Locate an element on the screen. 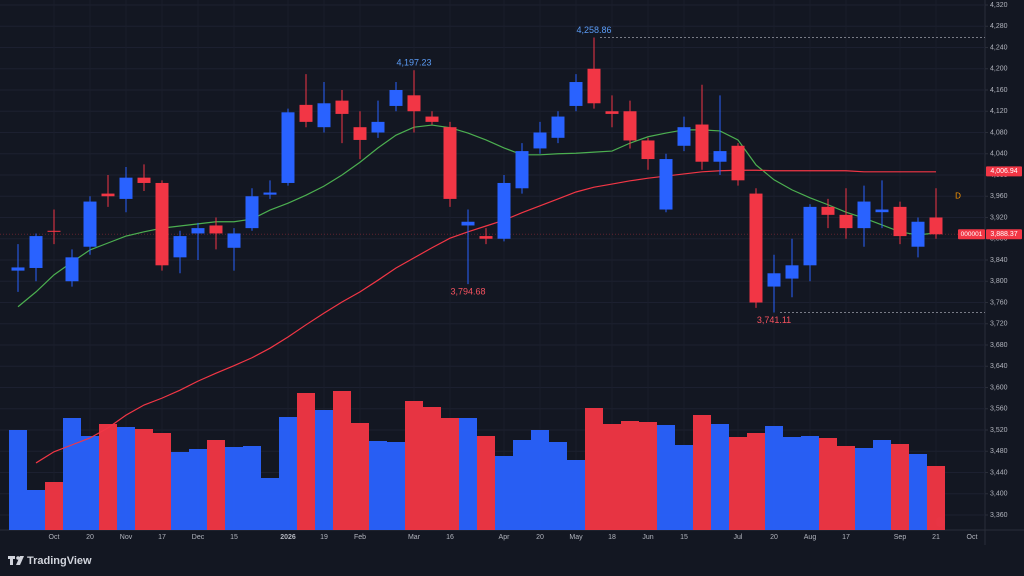 This screenshot has width=1024, height=576. y-tick-label: 4,040 is located at coordinates (999, 154).